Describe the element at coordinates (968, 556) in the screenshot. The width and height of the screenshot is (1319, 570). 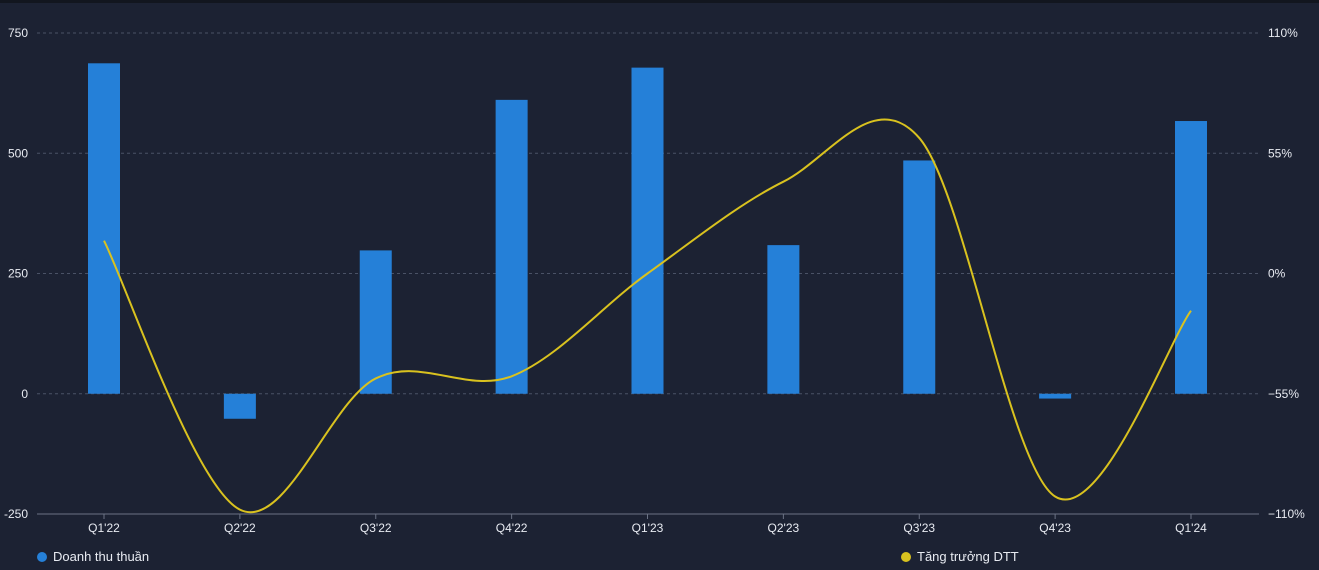
I see `legend-line-label: Tăng trưởng DTT` at that location.